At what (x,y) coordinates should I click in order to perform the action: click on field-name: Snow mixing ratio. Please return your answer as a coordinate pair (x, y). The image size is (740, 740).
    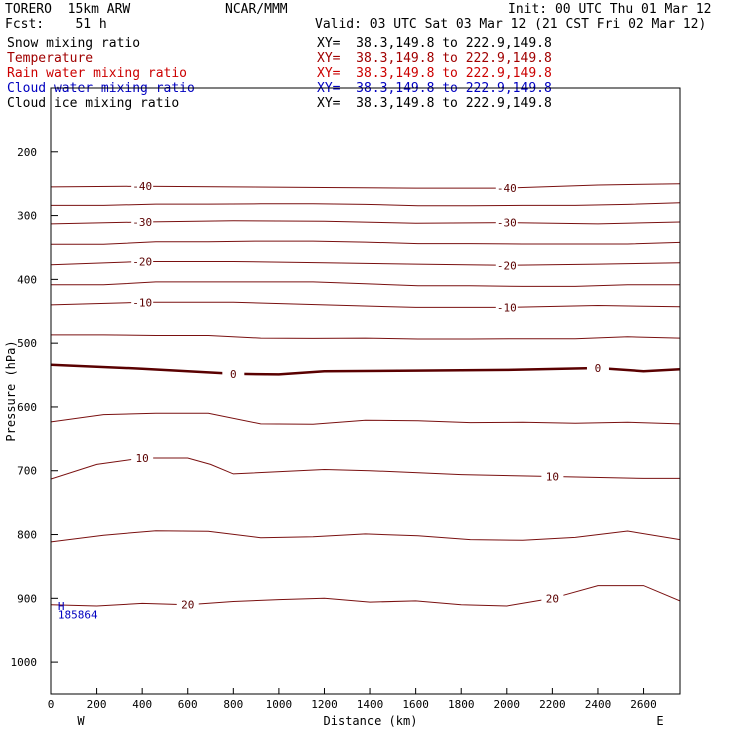
    Looking at the image, I should click on (74, 43).